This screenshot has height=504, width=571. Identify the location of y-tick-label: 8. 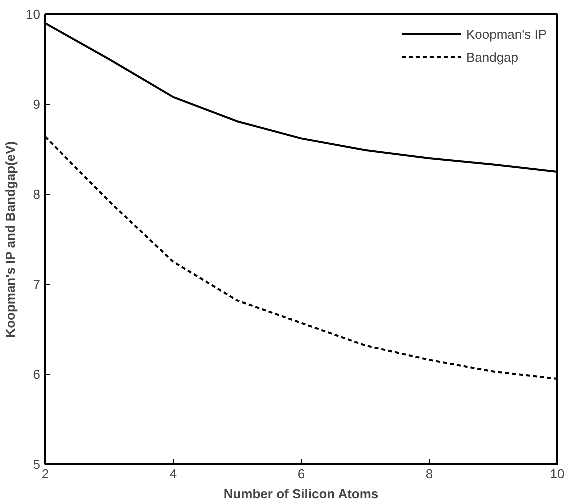
(37, 194).